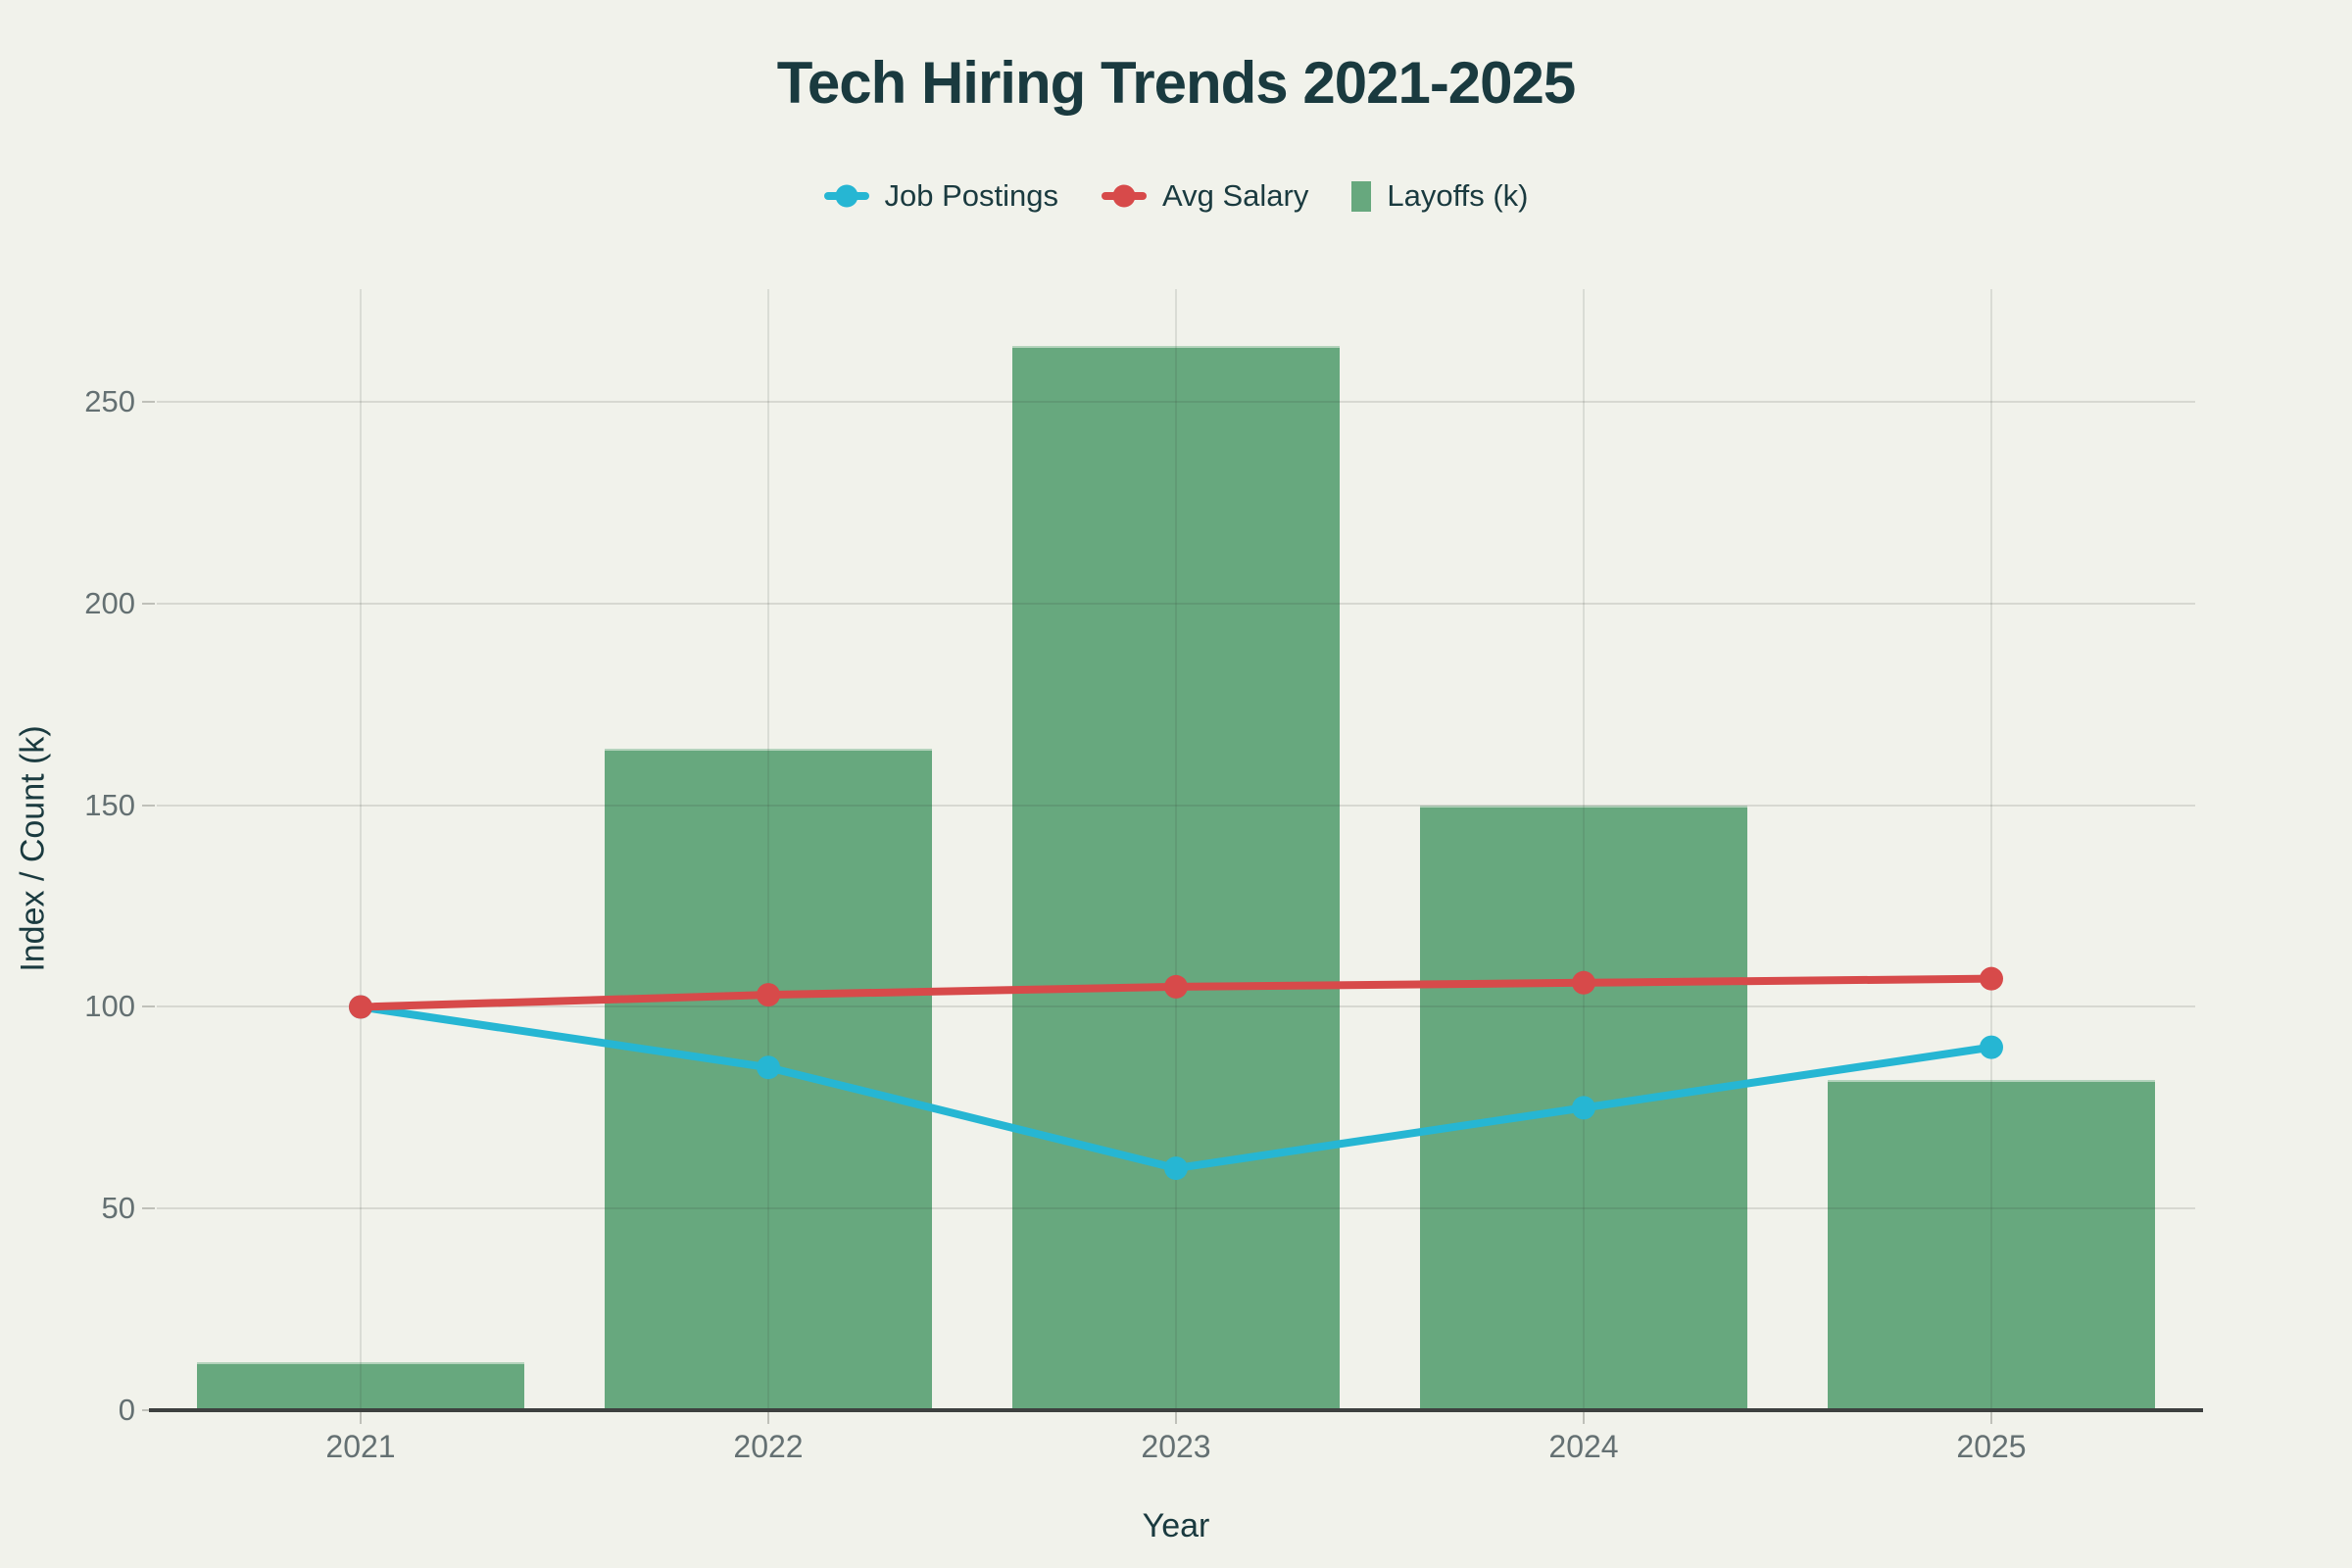 The width and height of the screenshot is (2352, 1568). What do you see at coordinates (1176, 1418) in the screenshot?
I see `x-tick-2023` at bounding box center [1176, 1418].